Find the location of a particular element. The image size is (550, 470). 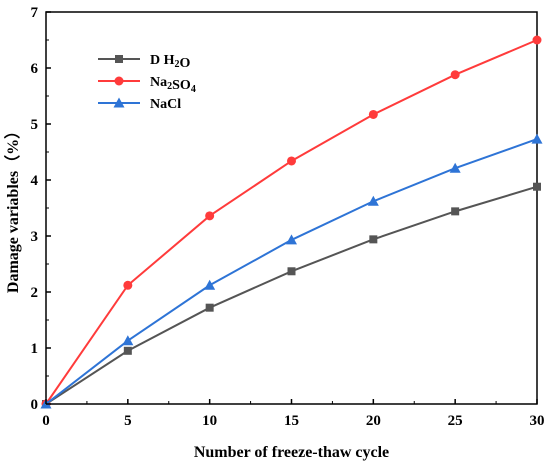

legend-label: NaCl is located at coordinates (165, 104).